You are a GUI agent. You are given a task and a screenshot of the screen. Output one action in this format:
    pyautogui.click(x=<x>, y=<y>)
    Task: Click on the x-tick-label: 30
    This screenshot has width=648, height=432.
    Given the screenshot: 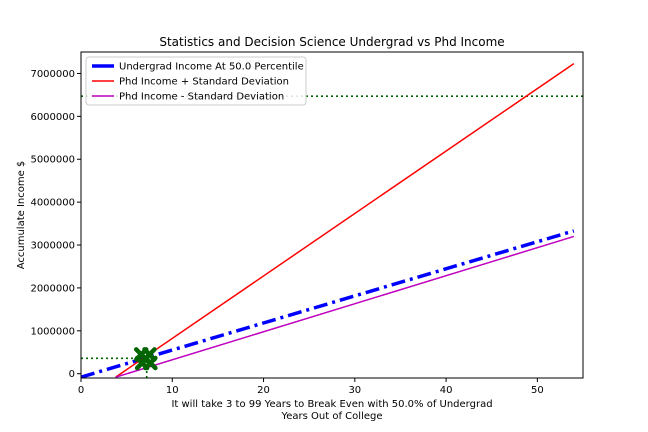 What is the action you would take?
    pyautogui.click(x=354, y=390)
    